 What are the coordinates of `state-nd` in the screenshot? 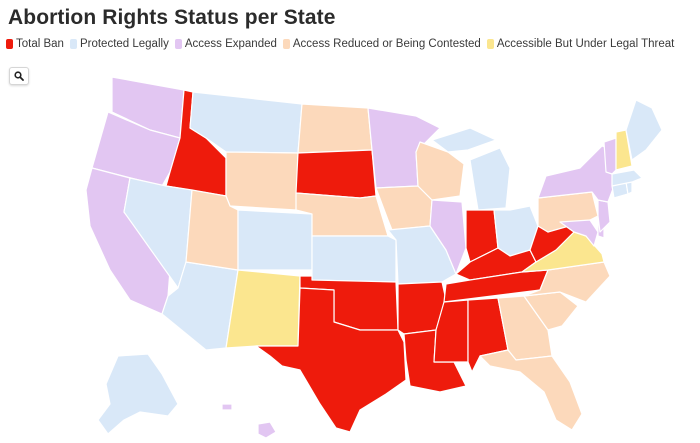 It's located at (335, 128).